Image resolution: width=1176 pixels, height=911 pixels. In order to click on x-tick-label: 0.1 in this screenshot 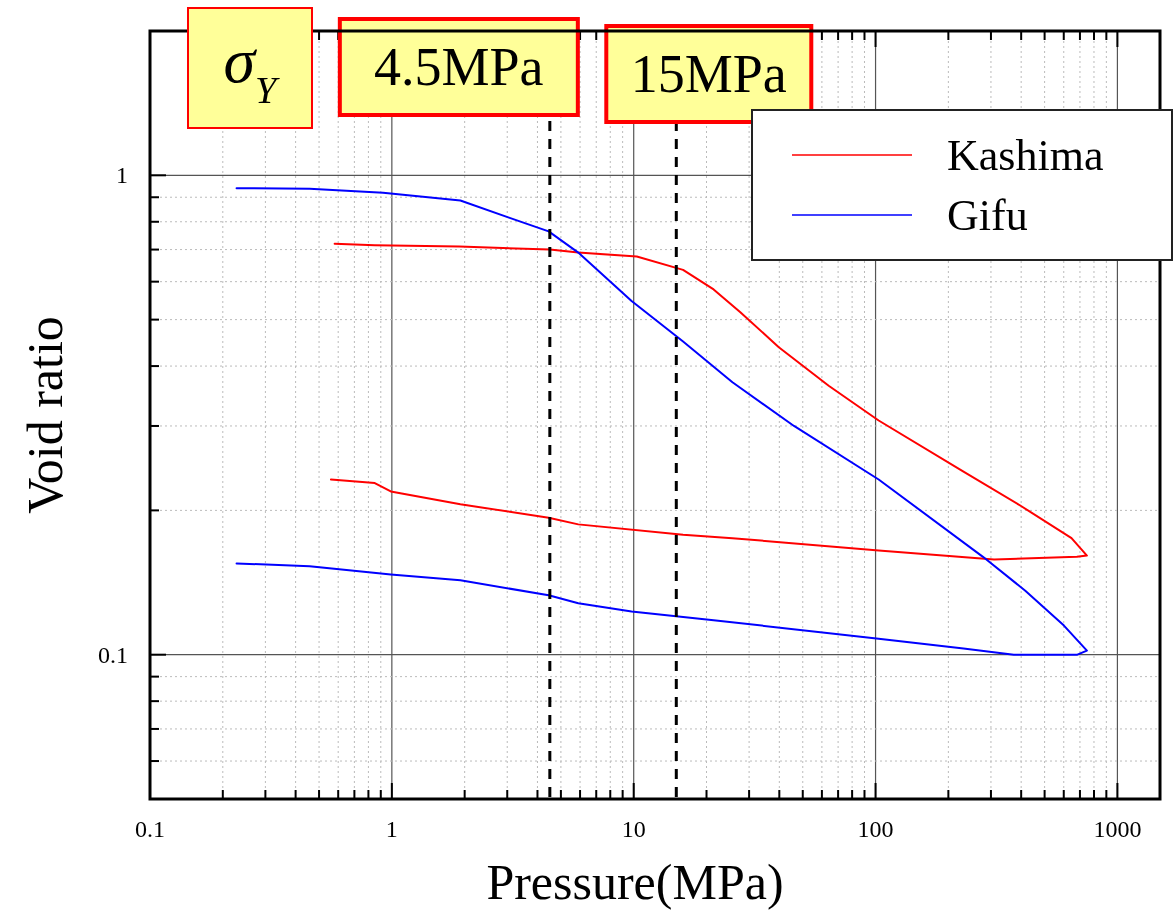, I will do `click(150, 829)`.